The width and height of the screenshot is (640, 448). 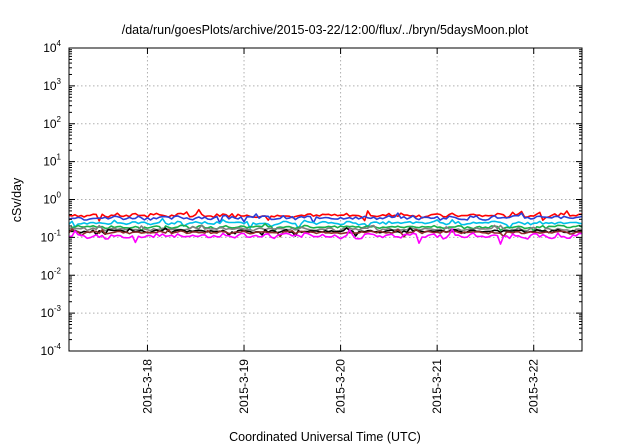 I want to click on y-tick-exponent: 4, so click(x=59, y=43).